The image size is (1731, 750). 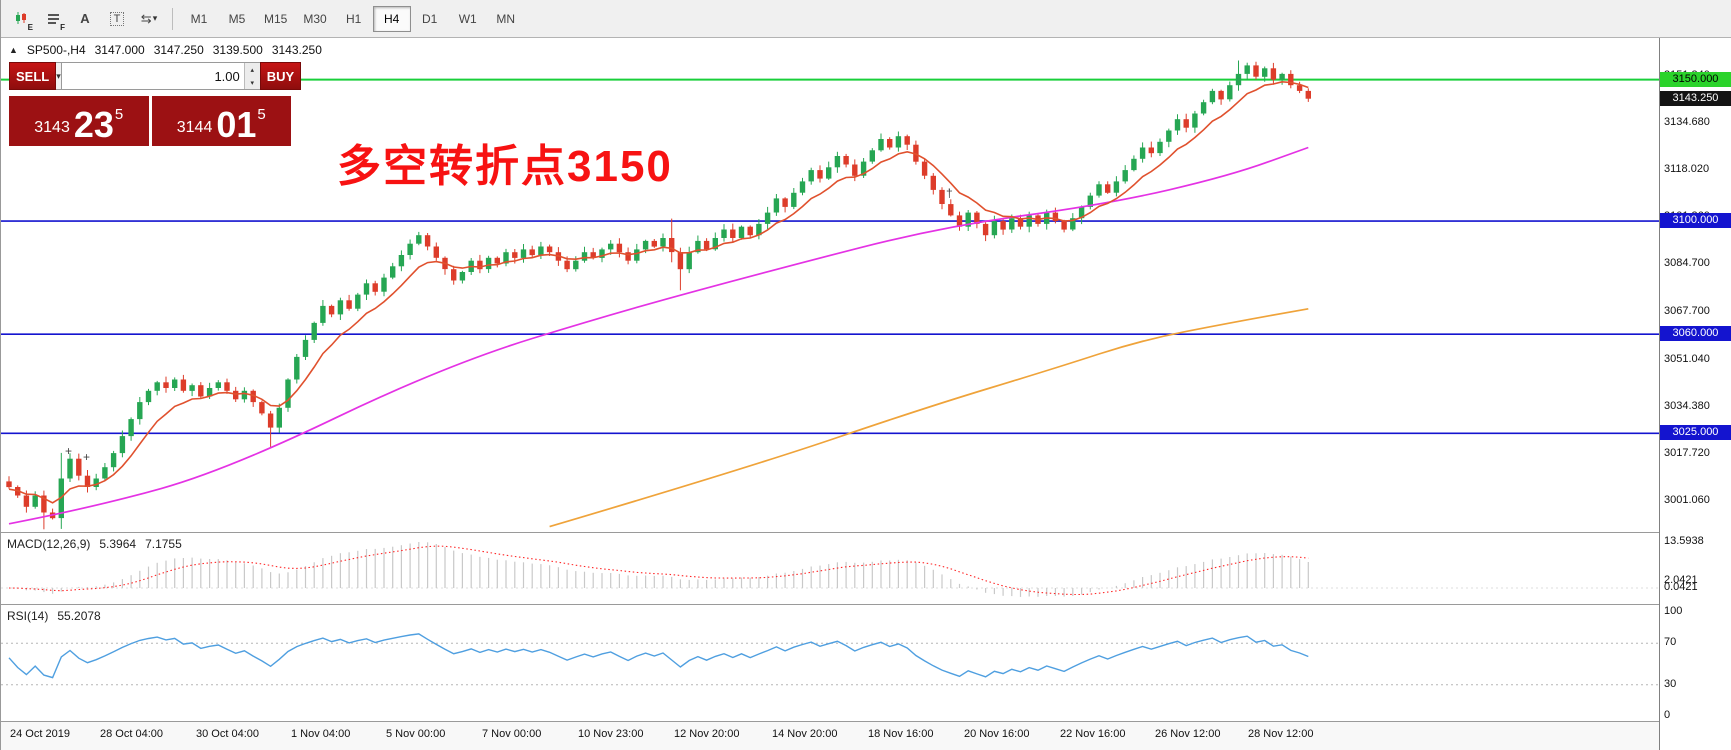 I want to click on ask-price-tile: 3144 01 5, so click(x=221, y=121).